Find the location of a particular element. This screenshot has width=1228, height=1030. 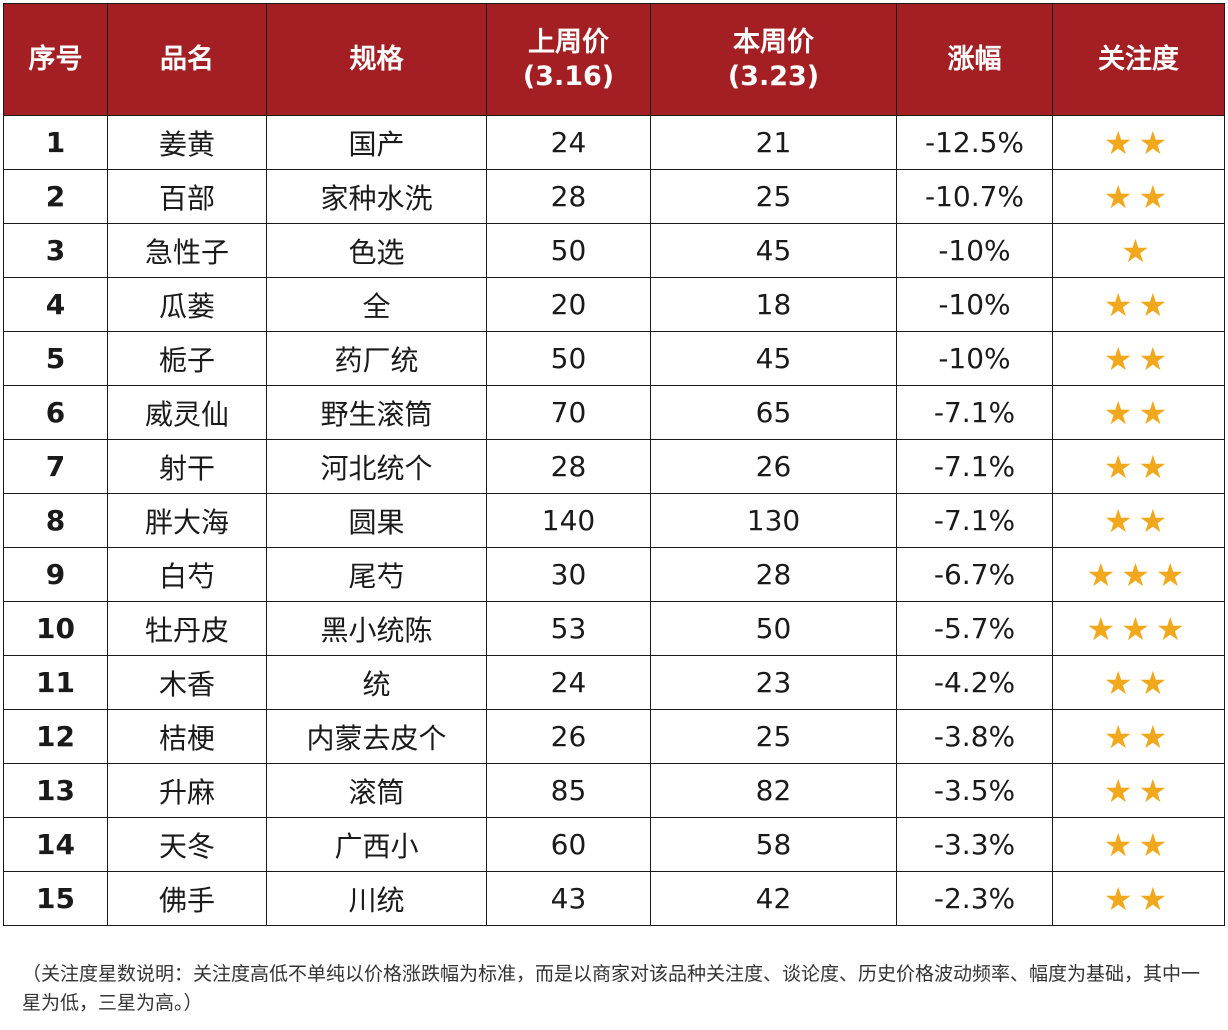

cell-spec: 黑小统陈 is located at coordinates (376, 628).